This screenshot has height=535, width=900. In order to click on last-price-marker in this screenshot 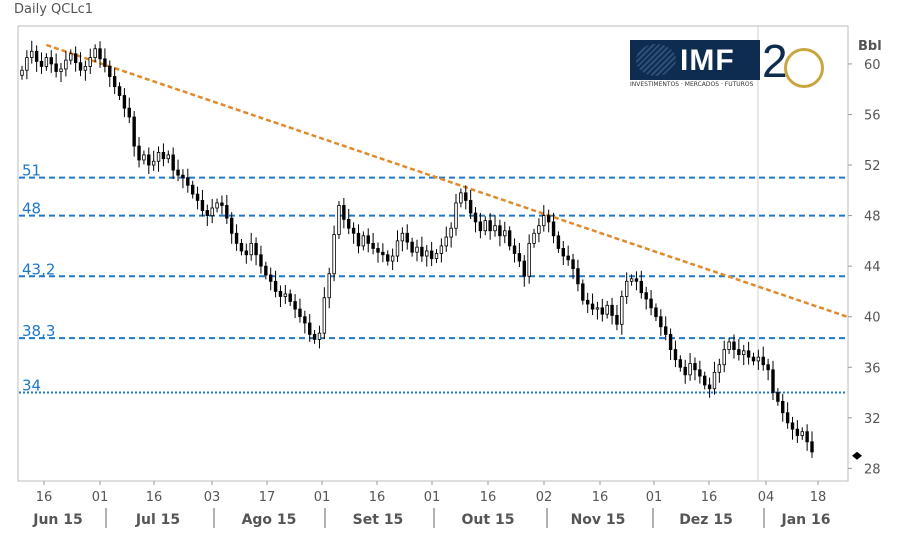, I will do `click(857, 455)`.